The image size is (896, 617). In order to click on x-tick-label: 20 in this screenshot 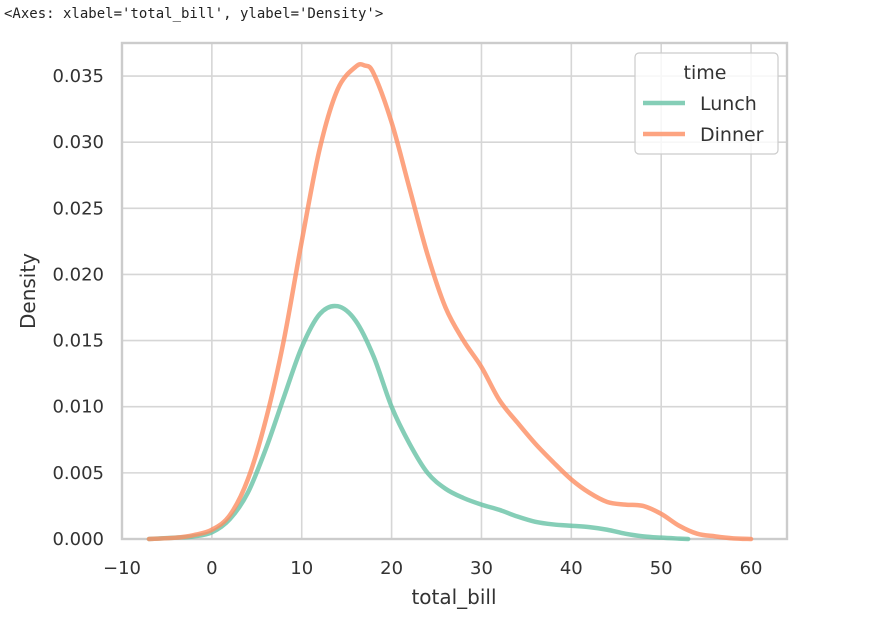, I will do `click(391, 568)`.